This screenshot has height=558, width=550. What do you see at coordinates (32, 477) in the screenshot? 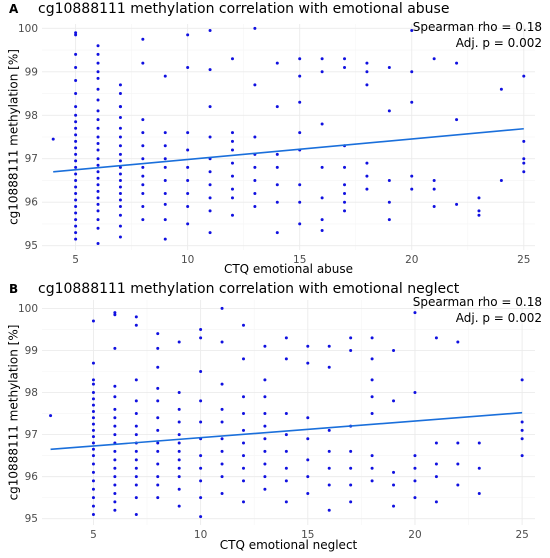
I see `y-tick-label: 96` at bounding box center [32, 477].